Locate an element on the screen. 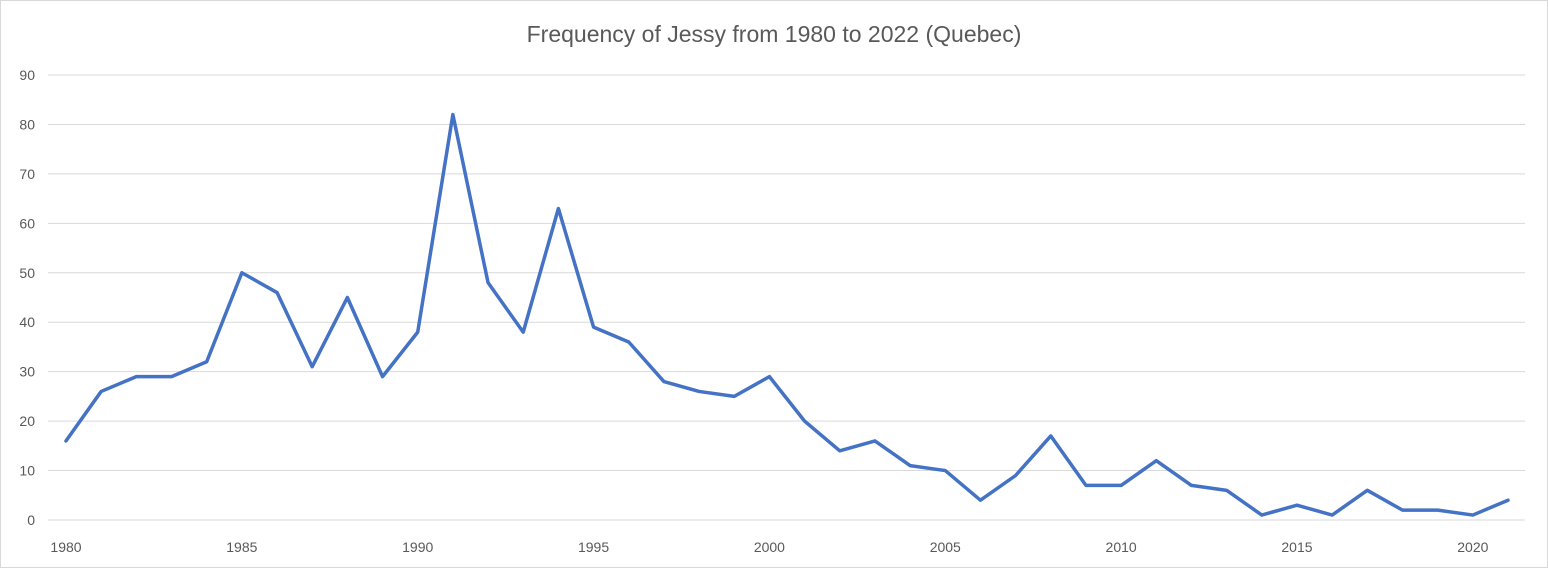 This screenshot has height=568, width=1548. x-tick-label: 2000 is located at coordinates (769, 547).